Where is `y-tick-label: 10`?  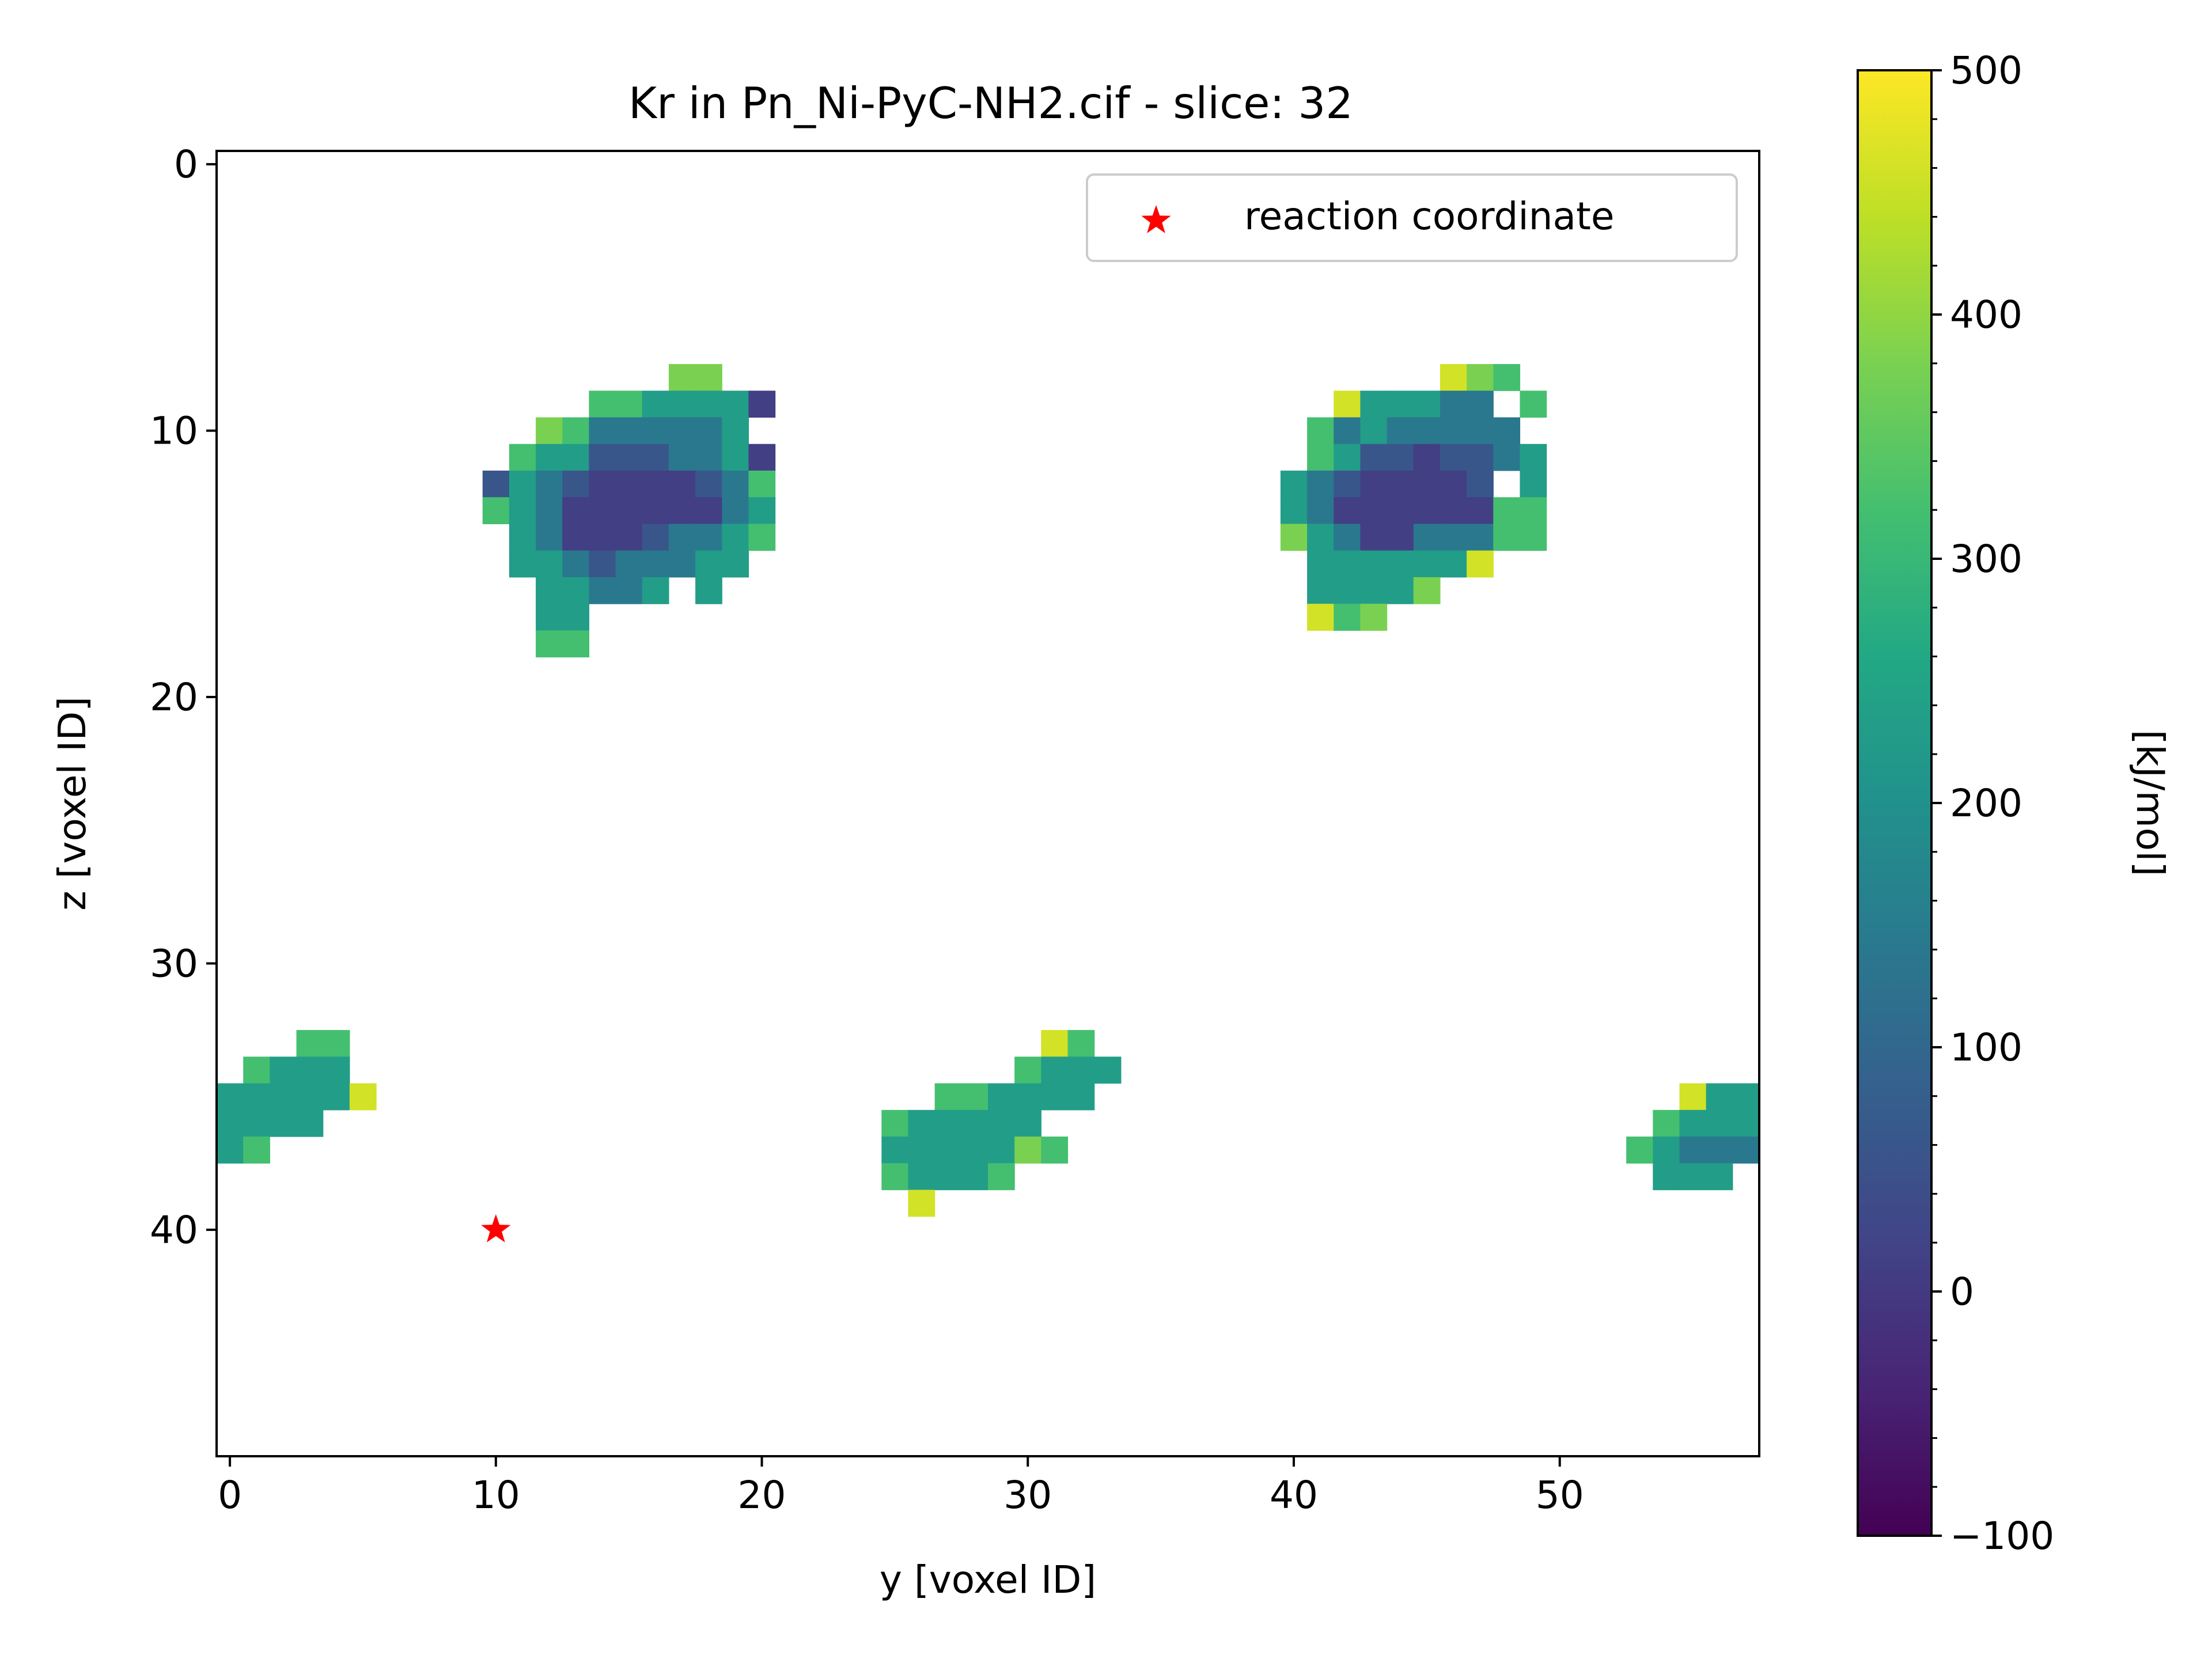
y-tick-label: 10 is located at coordinates (174, 431).